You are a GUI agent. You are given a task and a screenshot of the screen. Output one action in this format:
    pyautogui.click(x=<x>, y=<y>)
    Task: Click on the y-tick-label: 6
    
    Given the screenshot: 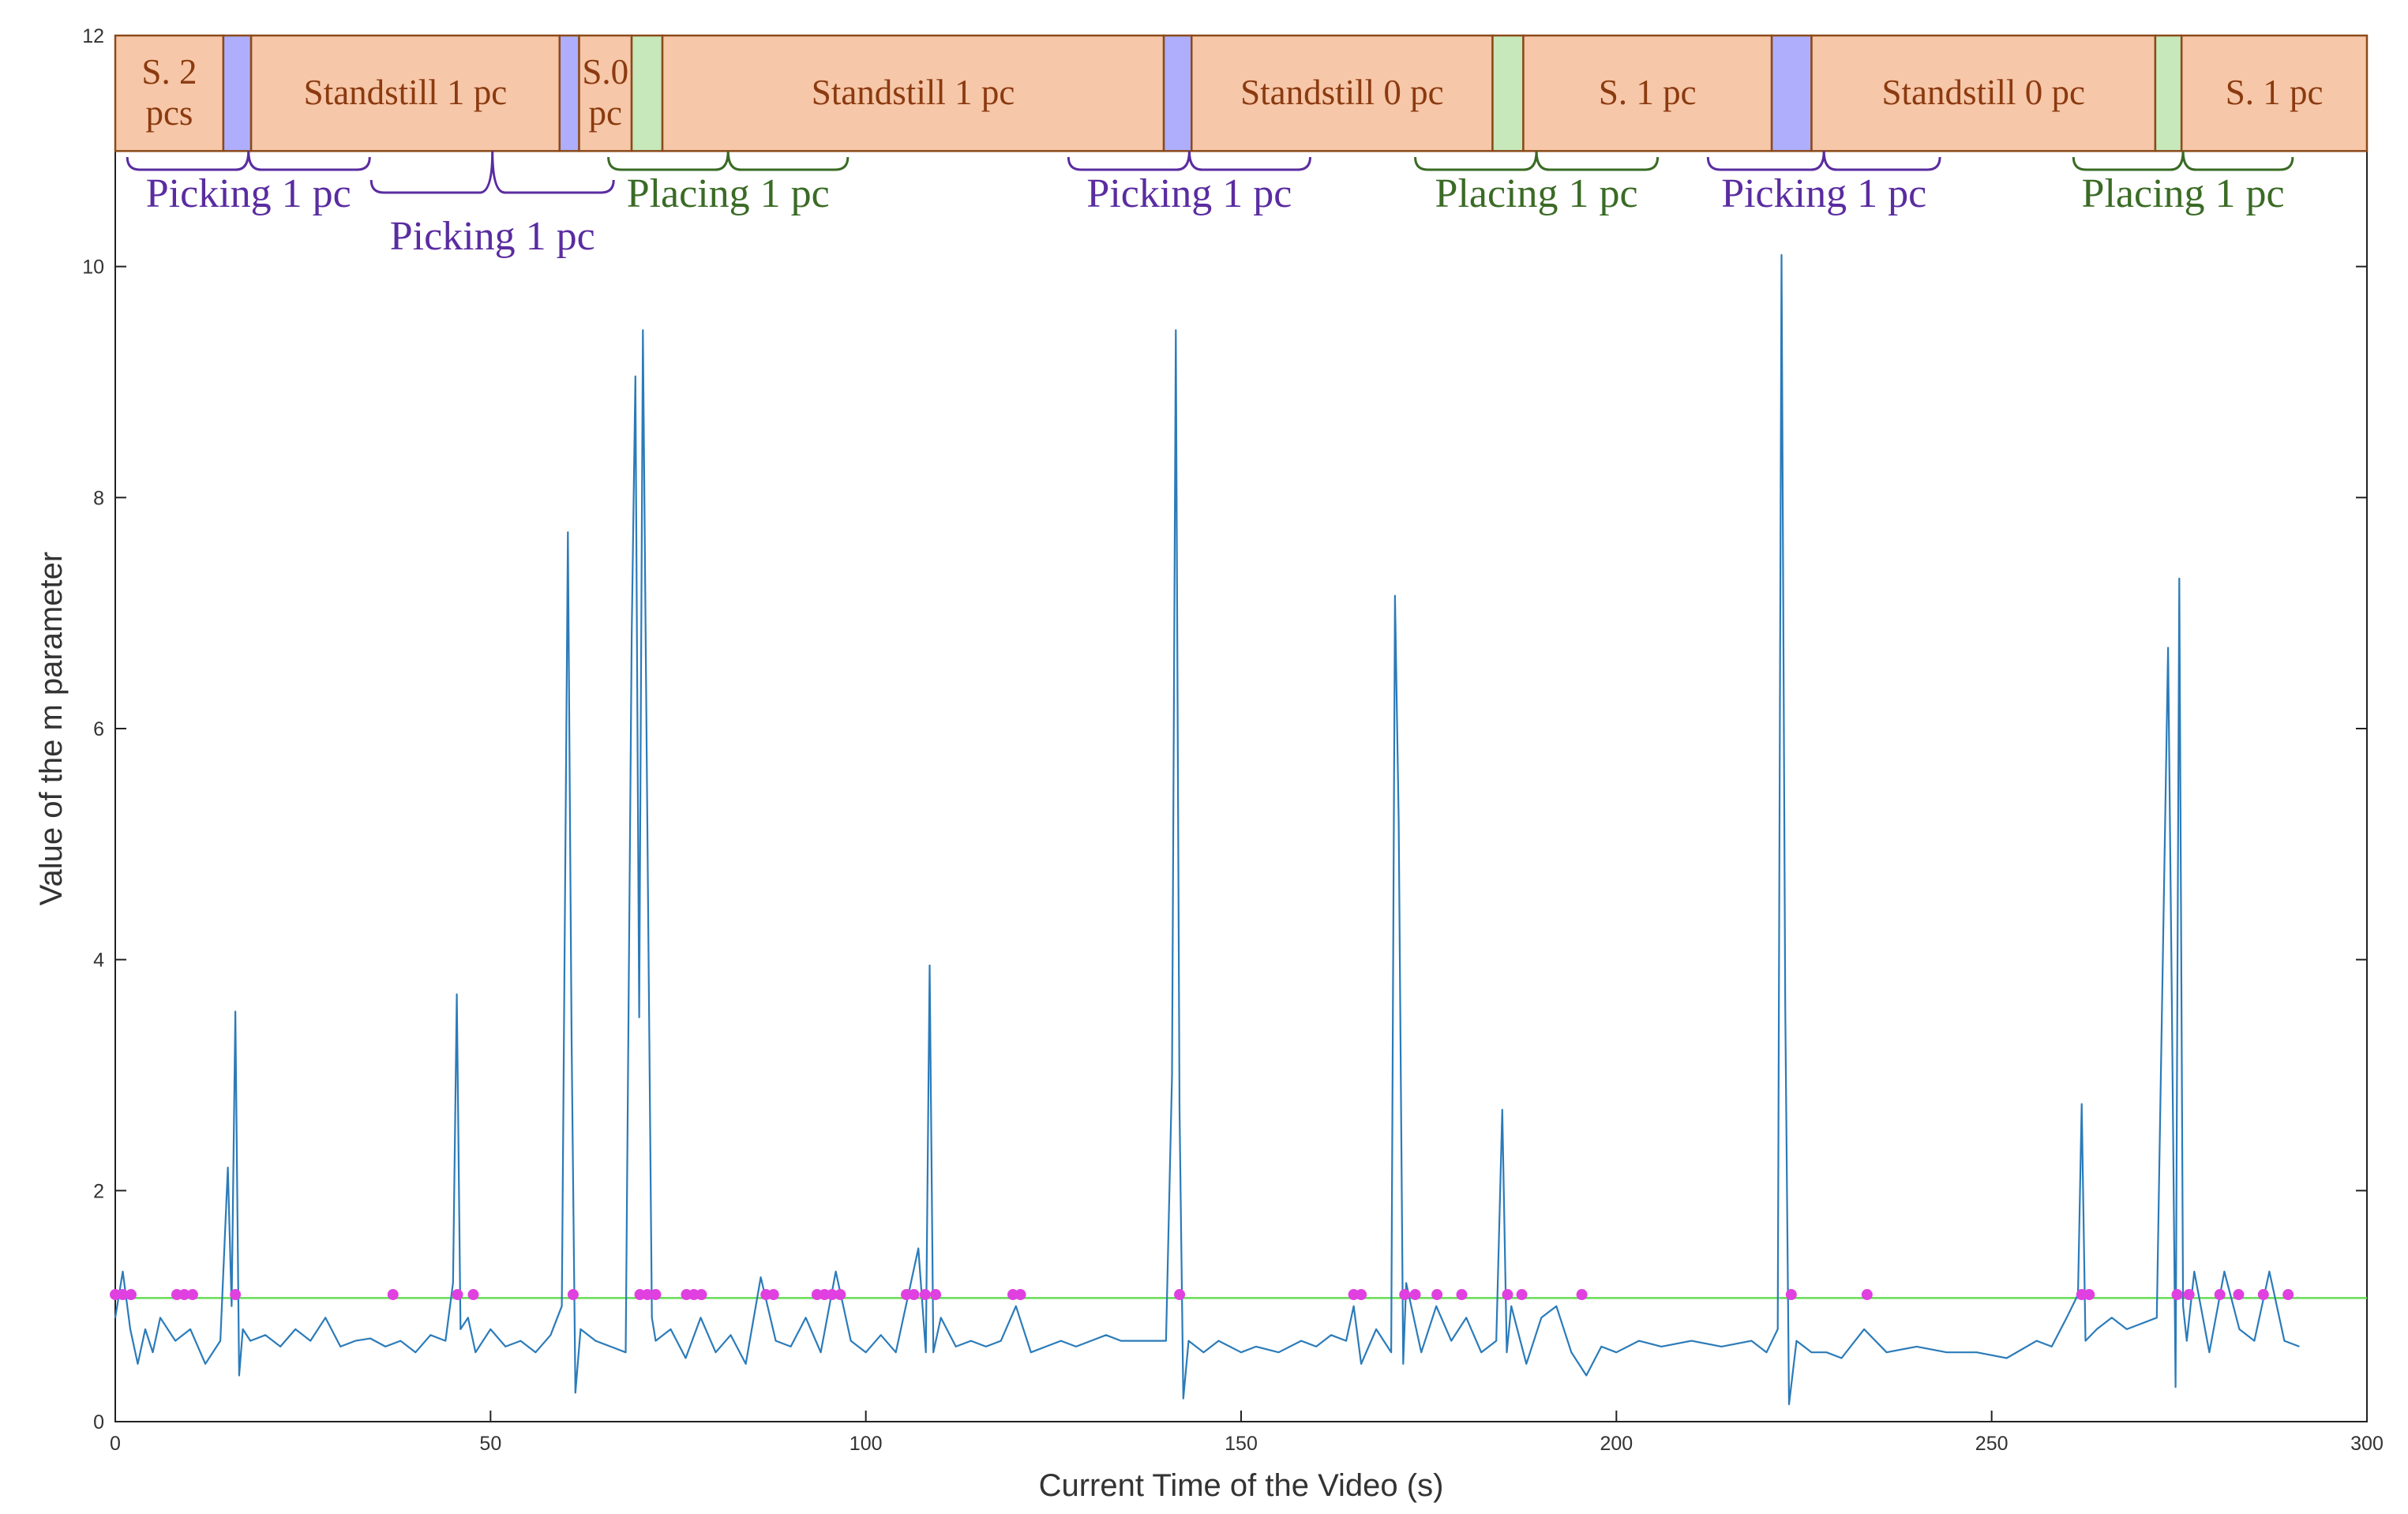 What is the action you would take?
    pyautogui.click(x=98, y=729)
    